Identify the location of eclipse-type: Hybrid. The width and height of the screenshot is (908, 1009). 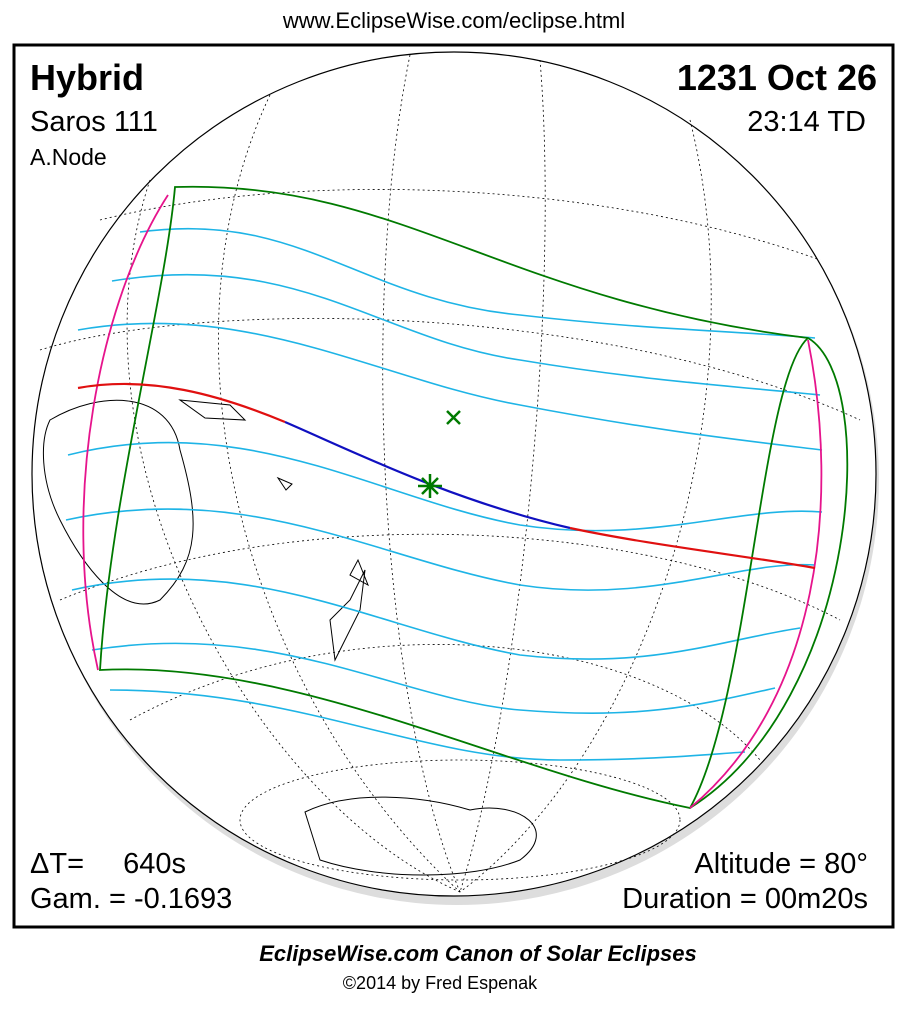
(87, 77).